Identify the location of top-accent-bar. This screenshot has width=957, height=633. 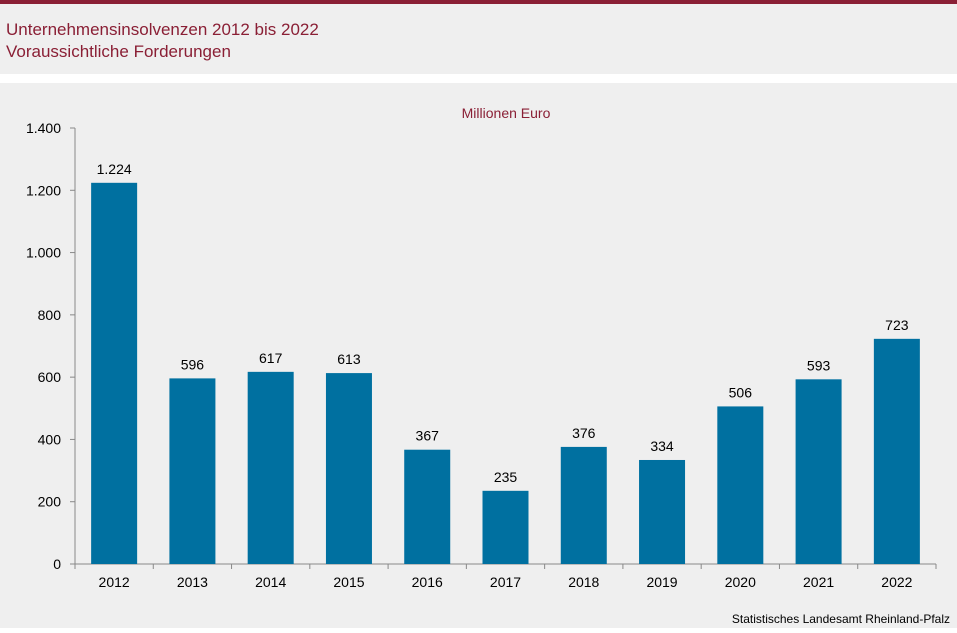
(478, 2).